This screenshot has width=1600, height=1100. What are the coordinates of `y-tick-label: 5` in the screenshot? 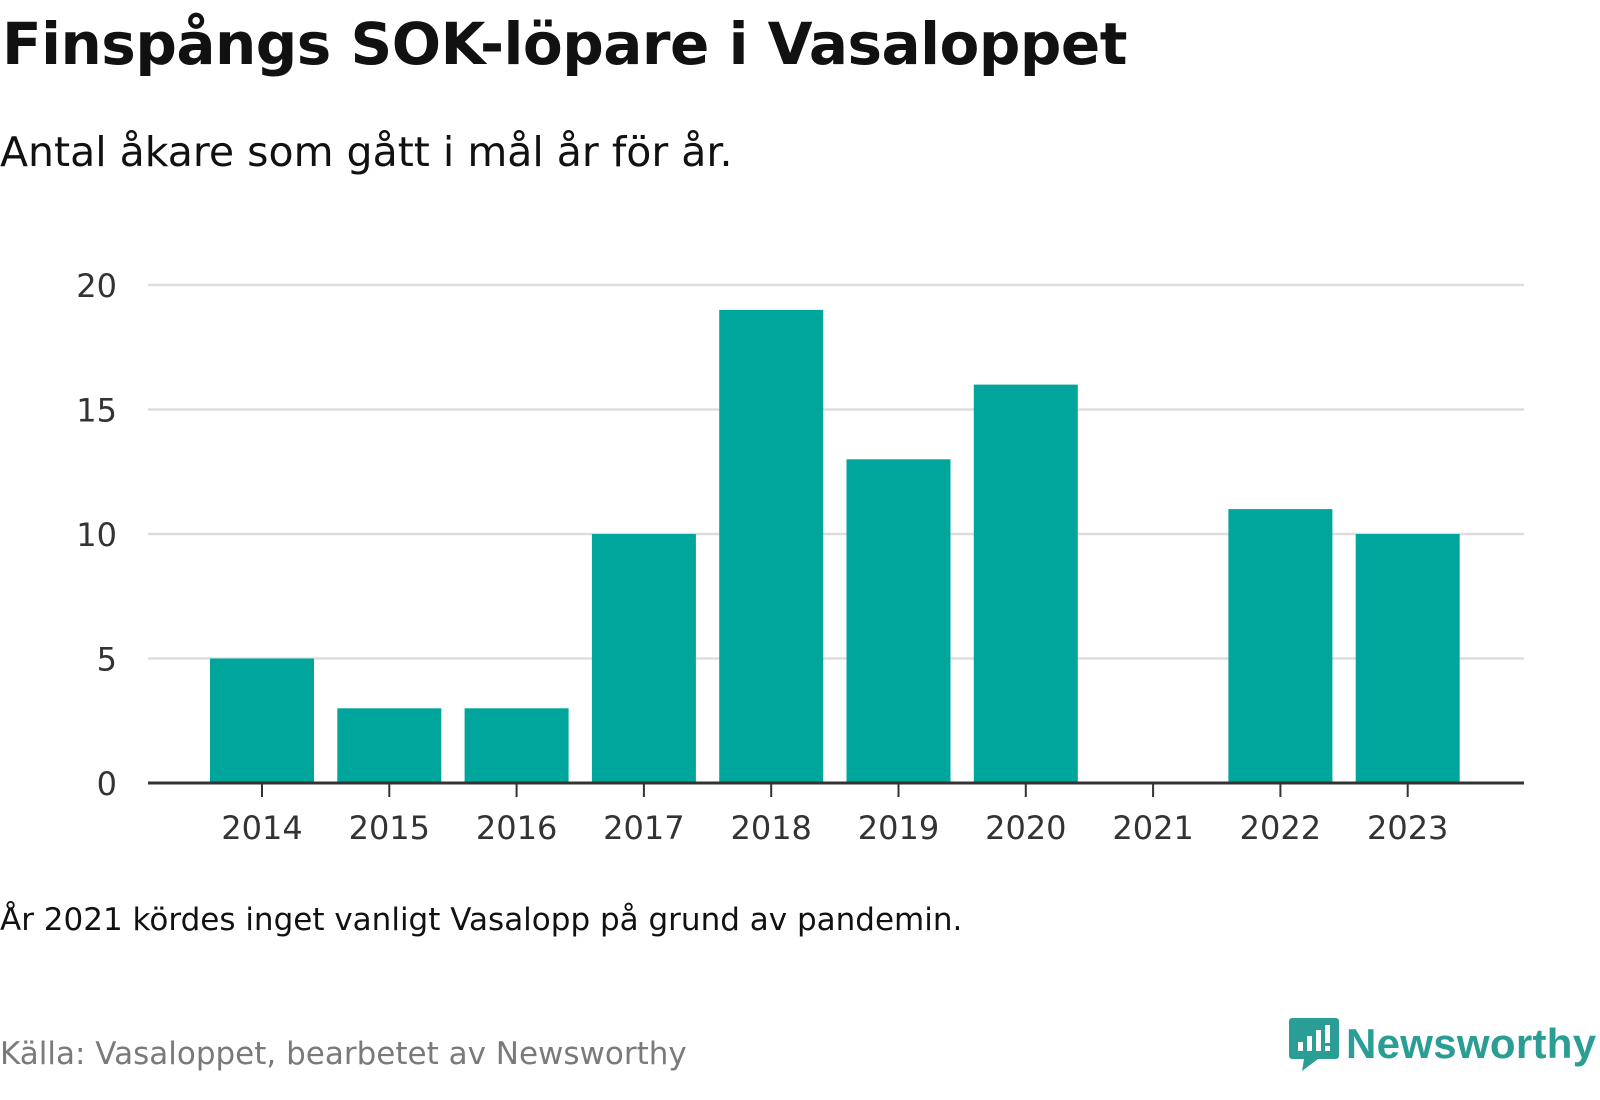 It's located at (107, 660).